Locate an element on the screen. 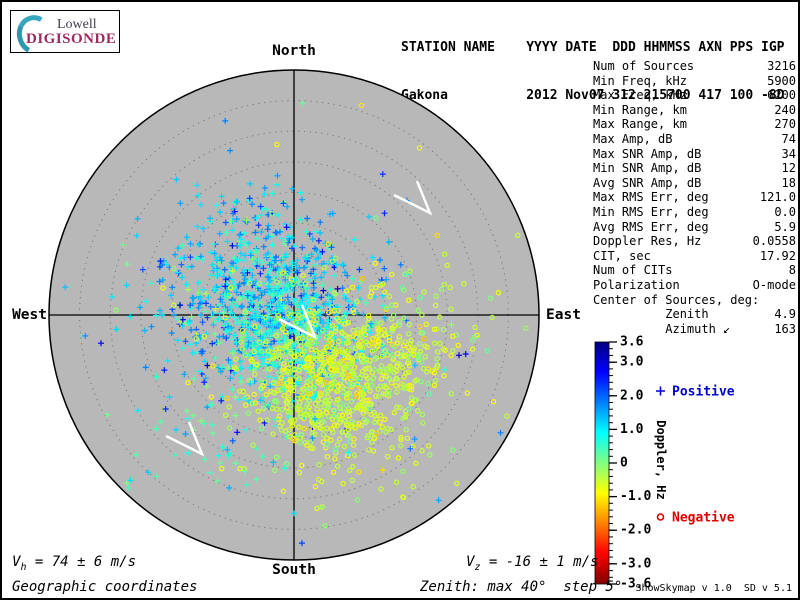 This screenshot has height=600, width=800. stat-label: Num of CITs is located at coordinates (633, 270).